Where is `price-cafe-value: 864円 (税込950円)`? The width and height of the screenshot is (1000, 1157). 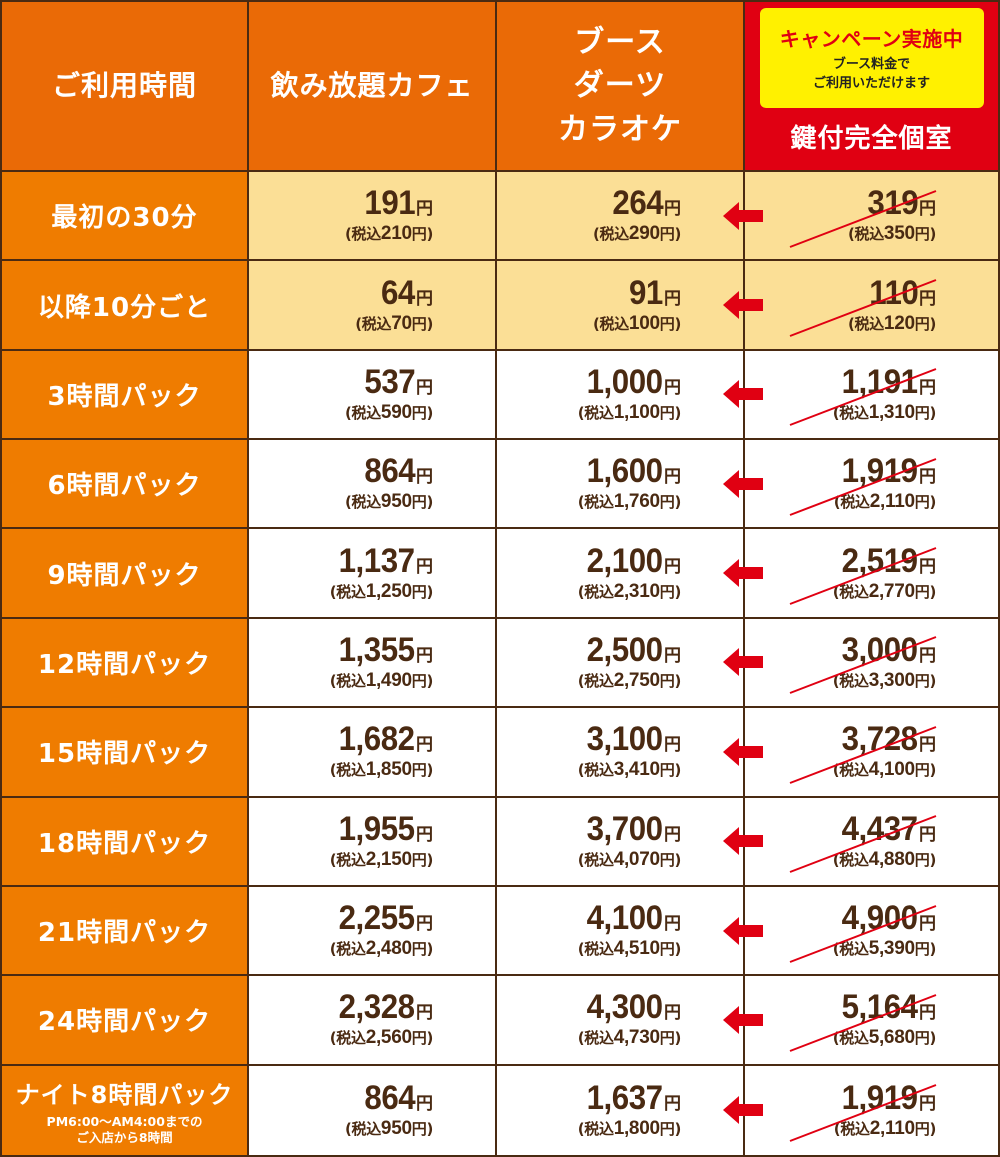 price-cafe-value: 864円 (税込950円) is located at coordinates (388, 1108).